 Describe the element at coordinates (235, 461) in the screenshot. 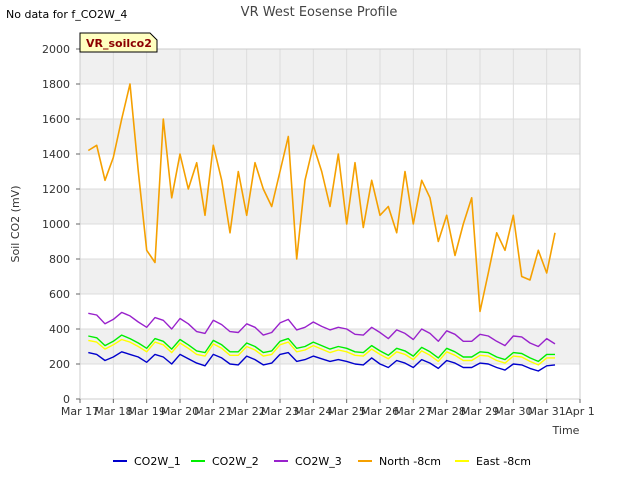

I see `legend-label-co2w-2: CO2W_2` at that location.